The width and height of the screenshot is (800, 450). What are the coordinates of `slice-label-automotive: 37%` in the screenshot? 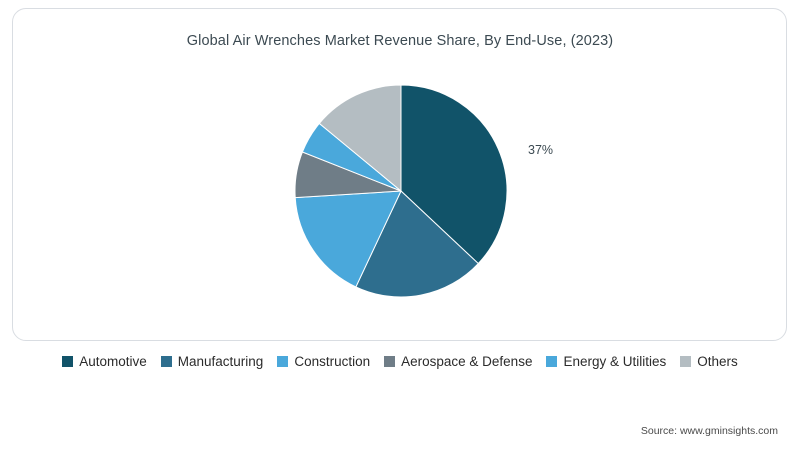 It's located at (541, 150).